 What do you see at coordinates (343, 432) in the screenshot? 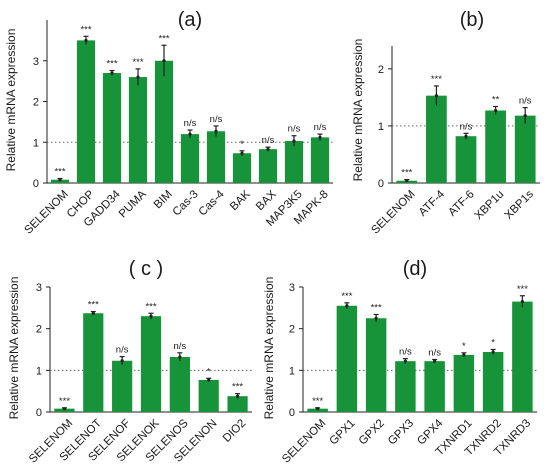
I see `category-label: GPX1` at bounding box center [343, 432].